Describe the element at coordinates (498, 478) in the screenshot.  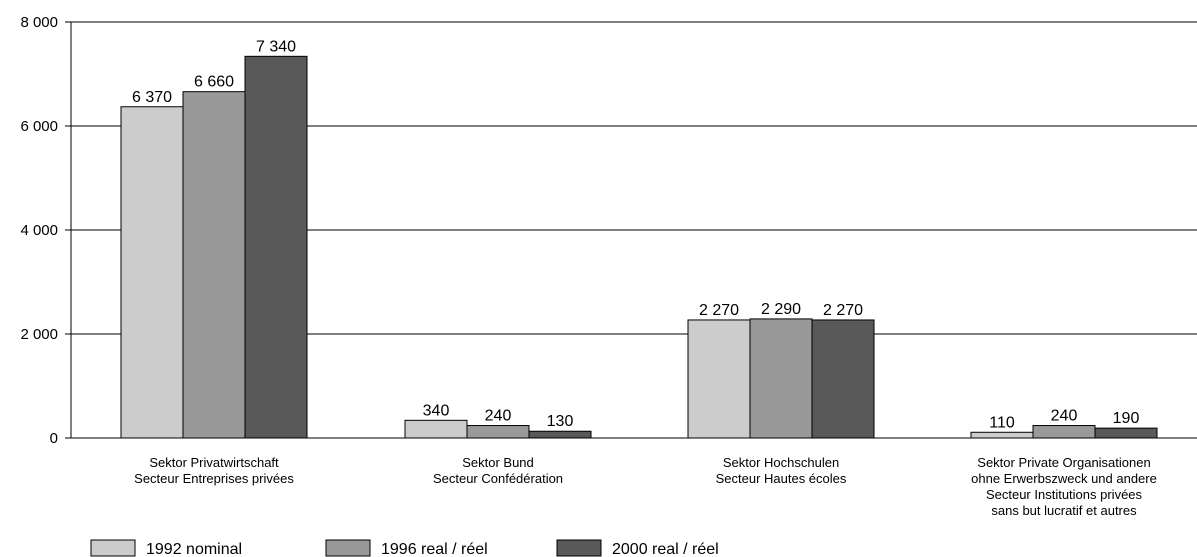
I see `category-label: Secteur Confédération` at that location.